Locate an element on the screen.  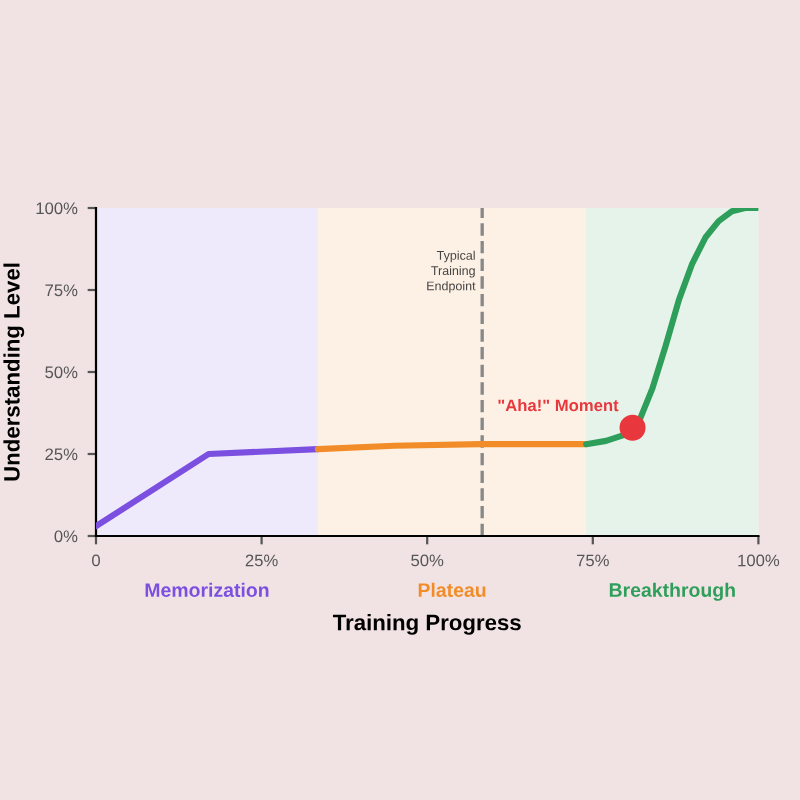
x-axis-title: Training Progress is located at coordinates (426, 624).